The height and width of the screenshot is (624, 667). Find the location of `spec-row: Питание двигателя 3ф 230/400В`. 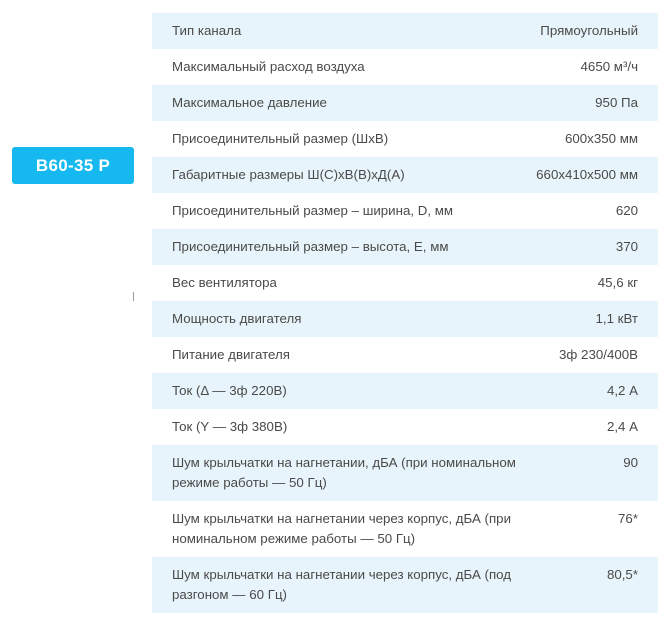

spec-row: Питание двигателя 3ф 230/400В is located at coordinates (405, 355).